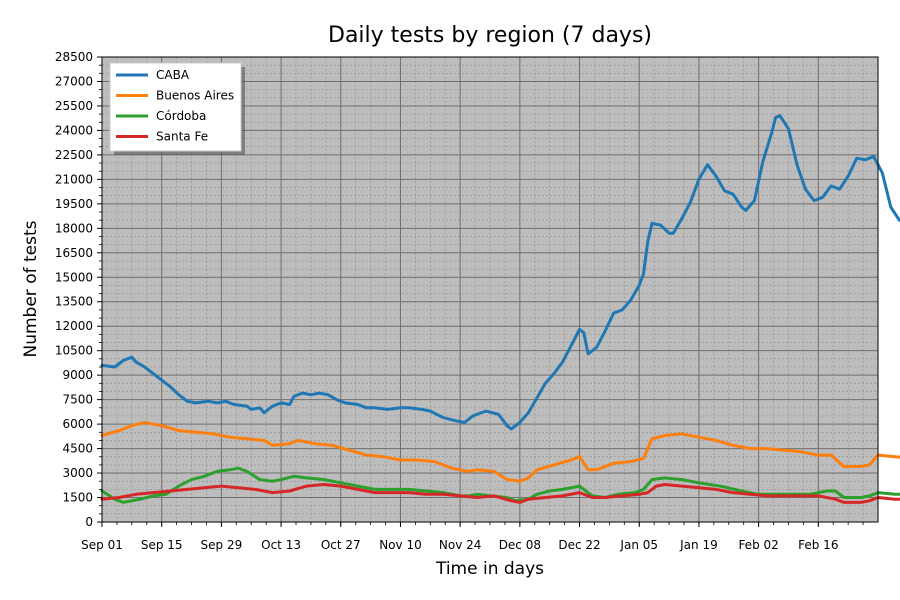 The width and height of the screenshot is (900, 600). Describe the element at coordinates (341, 545) in the screenshot. I see `x-tick-label: Oct 27` at that location.